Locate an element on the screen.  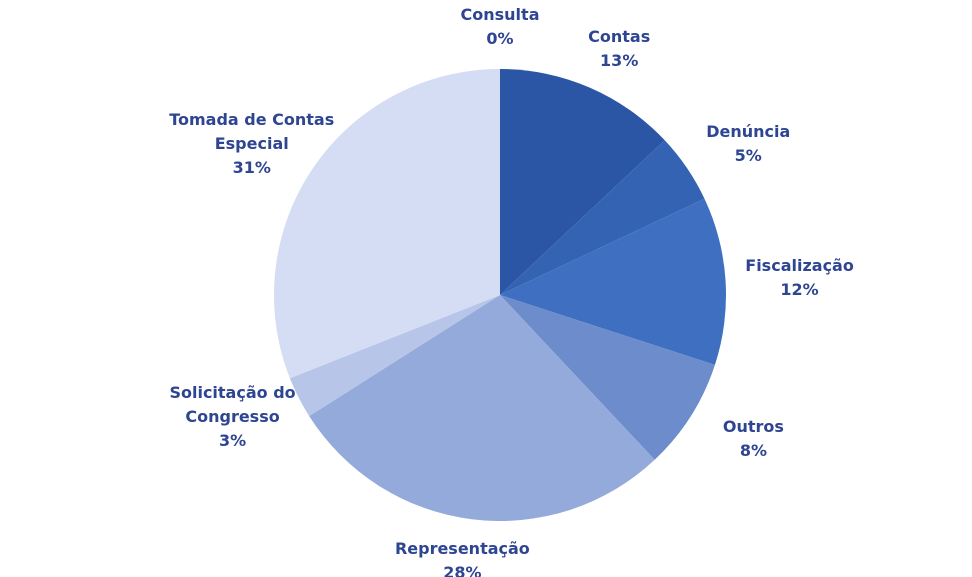
slice-label: Consulta 0% is located at coordinates (500, 27).